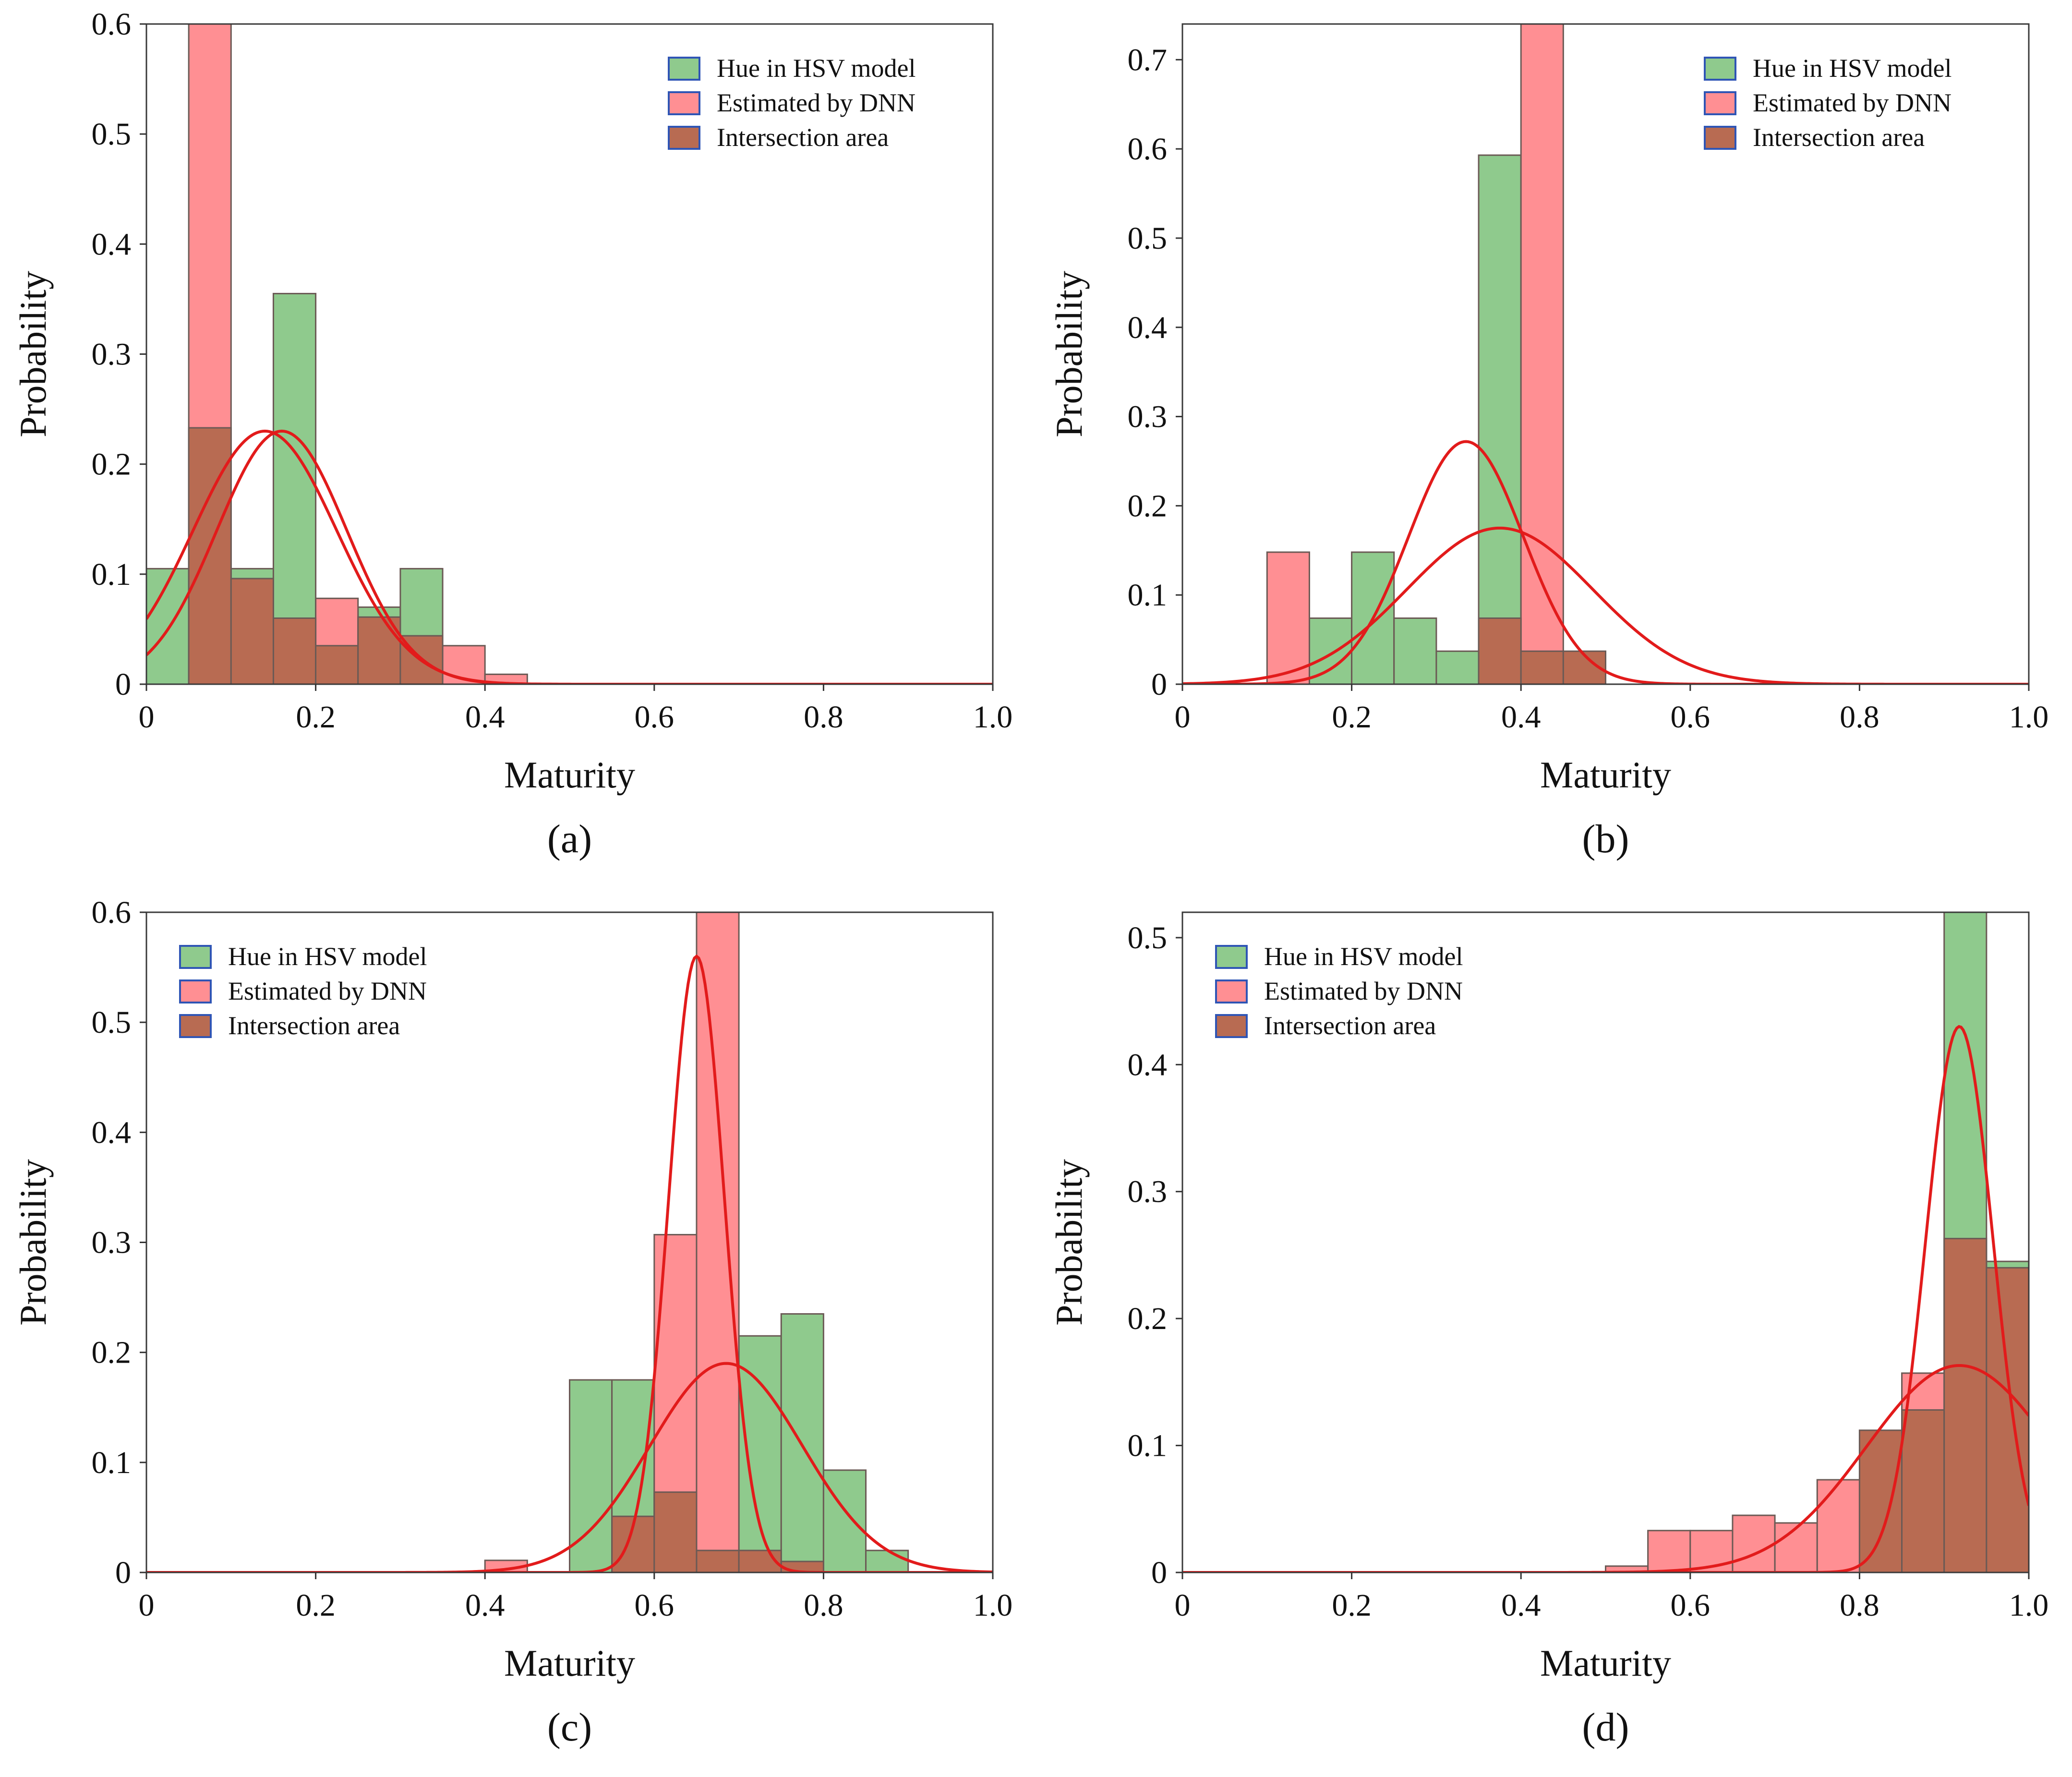 Image resolution: width=2072 pixels, height=1777 pixels. I want to click on panel-label: (d), so click(1605, 1727).